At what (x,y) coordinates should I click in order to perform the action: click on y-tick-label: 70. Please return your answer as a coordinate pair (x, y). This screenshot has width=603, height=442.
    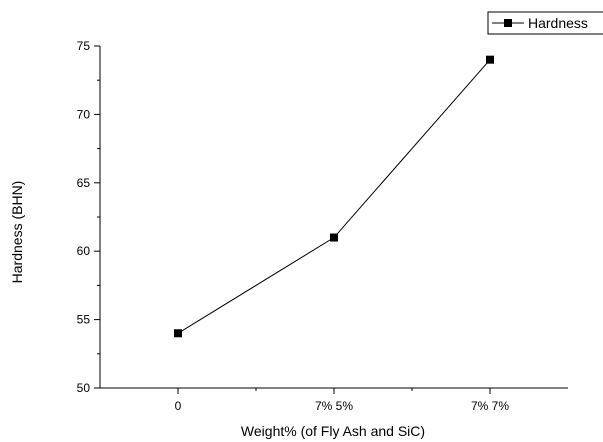
    Looking at the image, I should click on (84, 114).